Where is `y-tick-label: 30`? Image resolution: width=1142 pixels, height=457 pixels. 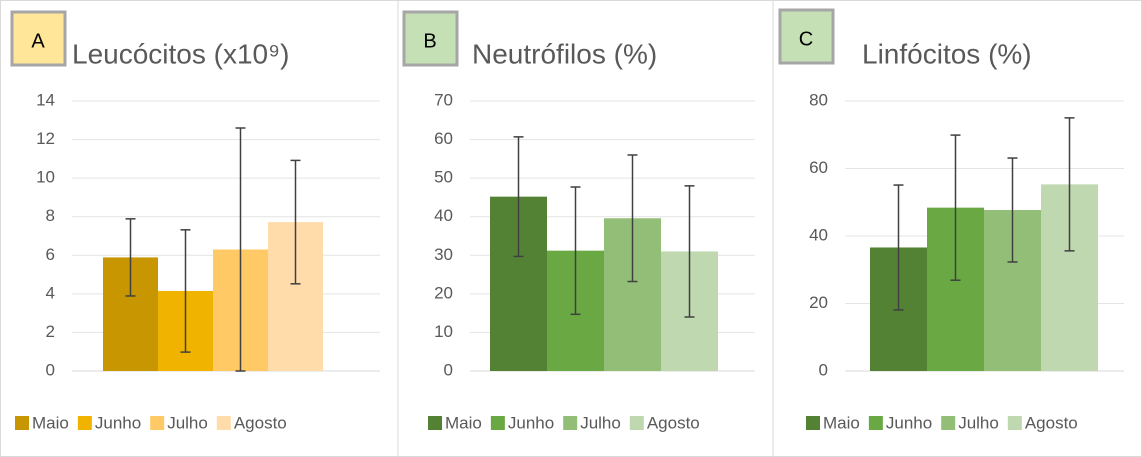
y-tick-label: 30 is located at coordinates (443, 254).